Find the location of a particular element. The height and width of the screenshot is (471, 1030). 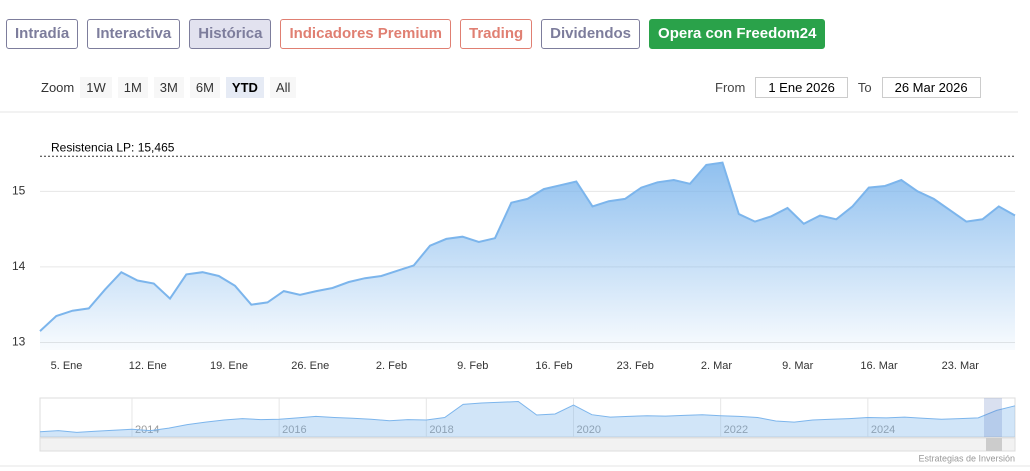

x-tick-label: 23. Mar is located at coordinates (961, 366).